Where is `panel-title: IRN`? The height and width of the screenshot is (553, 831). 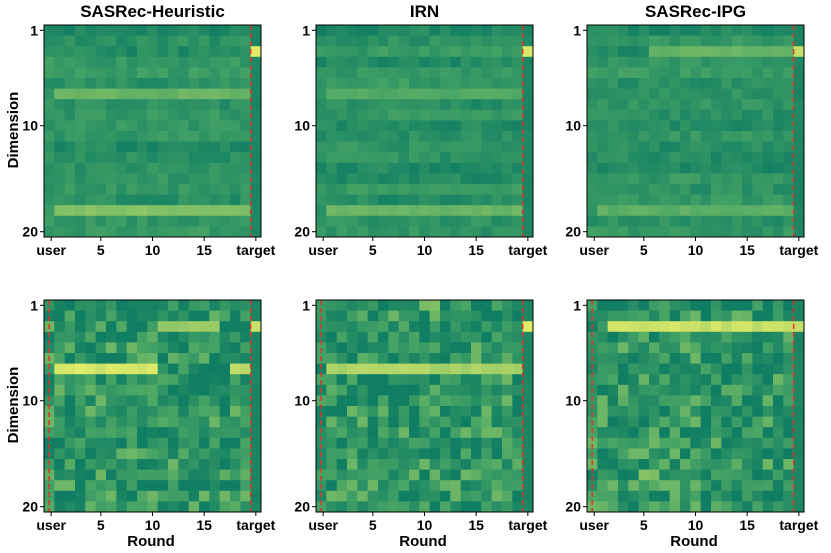 panel-title: IRN is located at coordinates (424, 11).